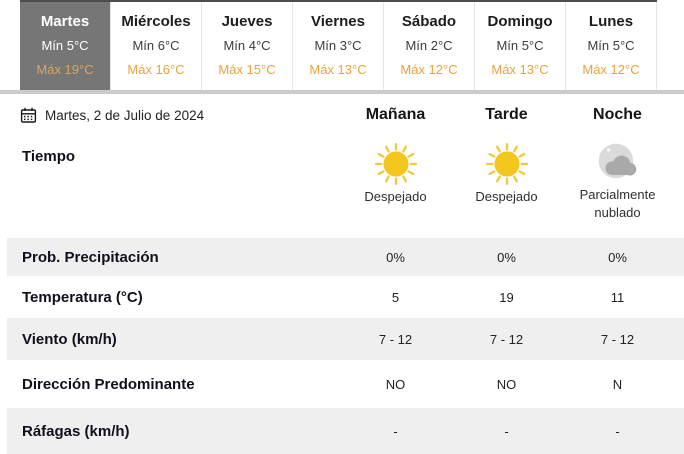 The height and width of the screenshot is (454, 684). I want to click on tab-day-name: Domingo, so click(520, 21).